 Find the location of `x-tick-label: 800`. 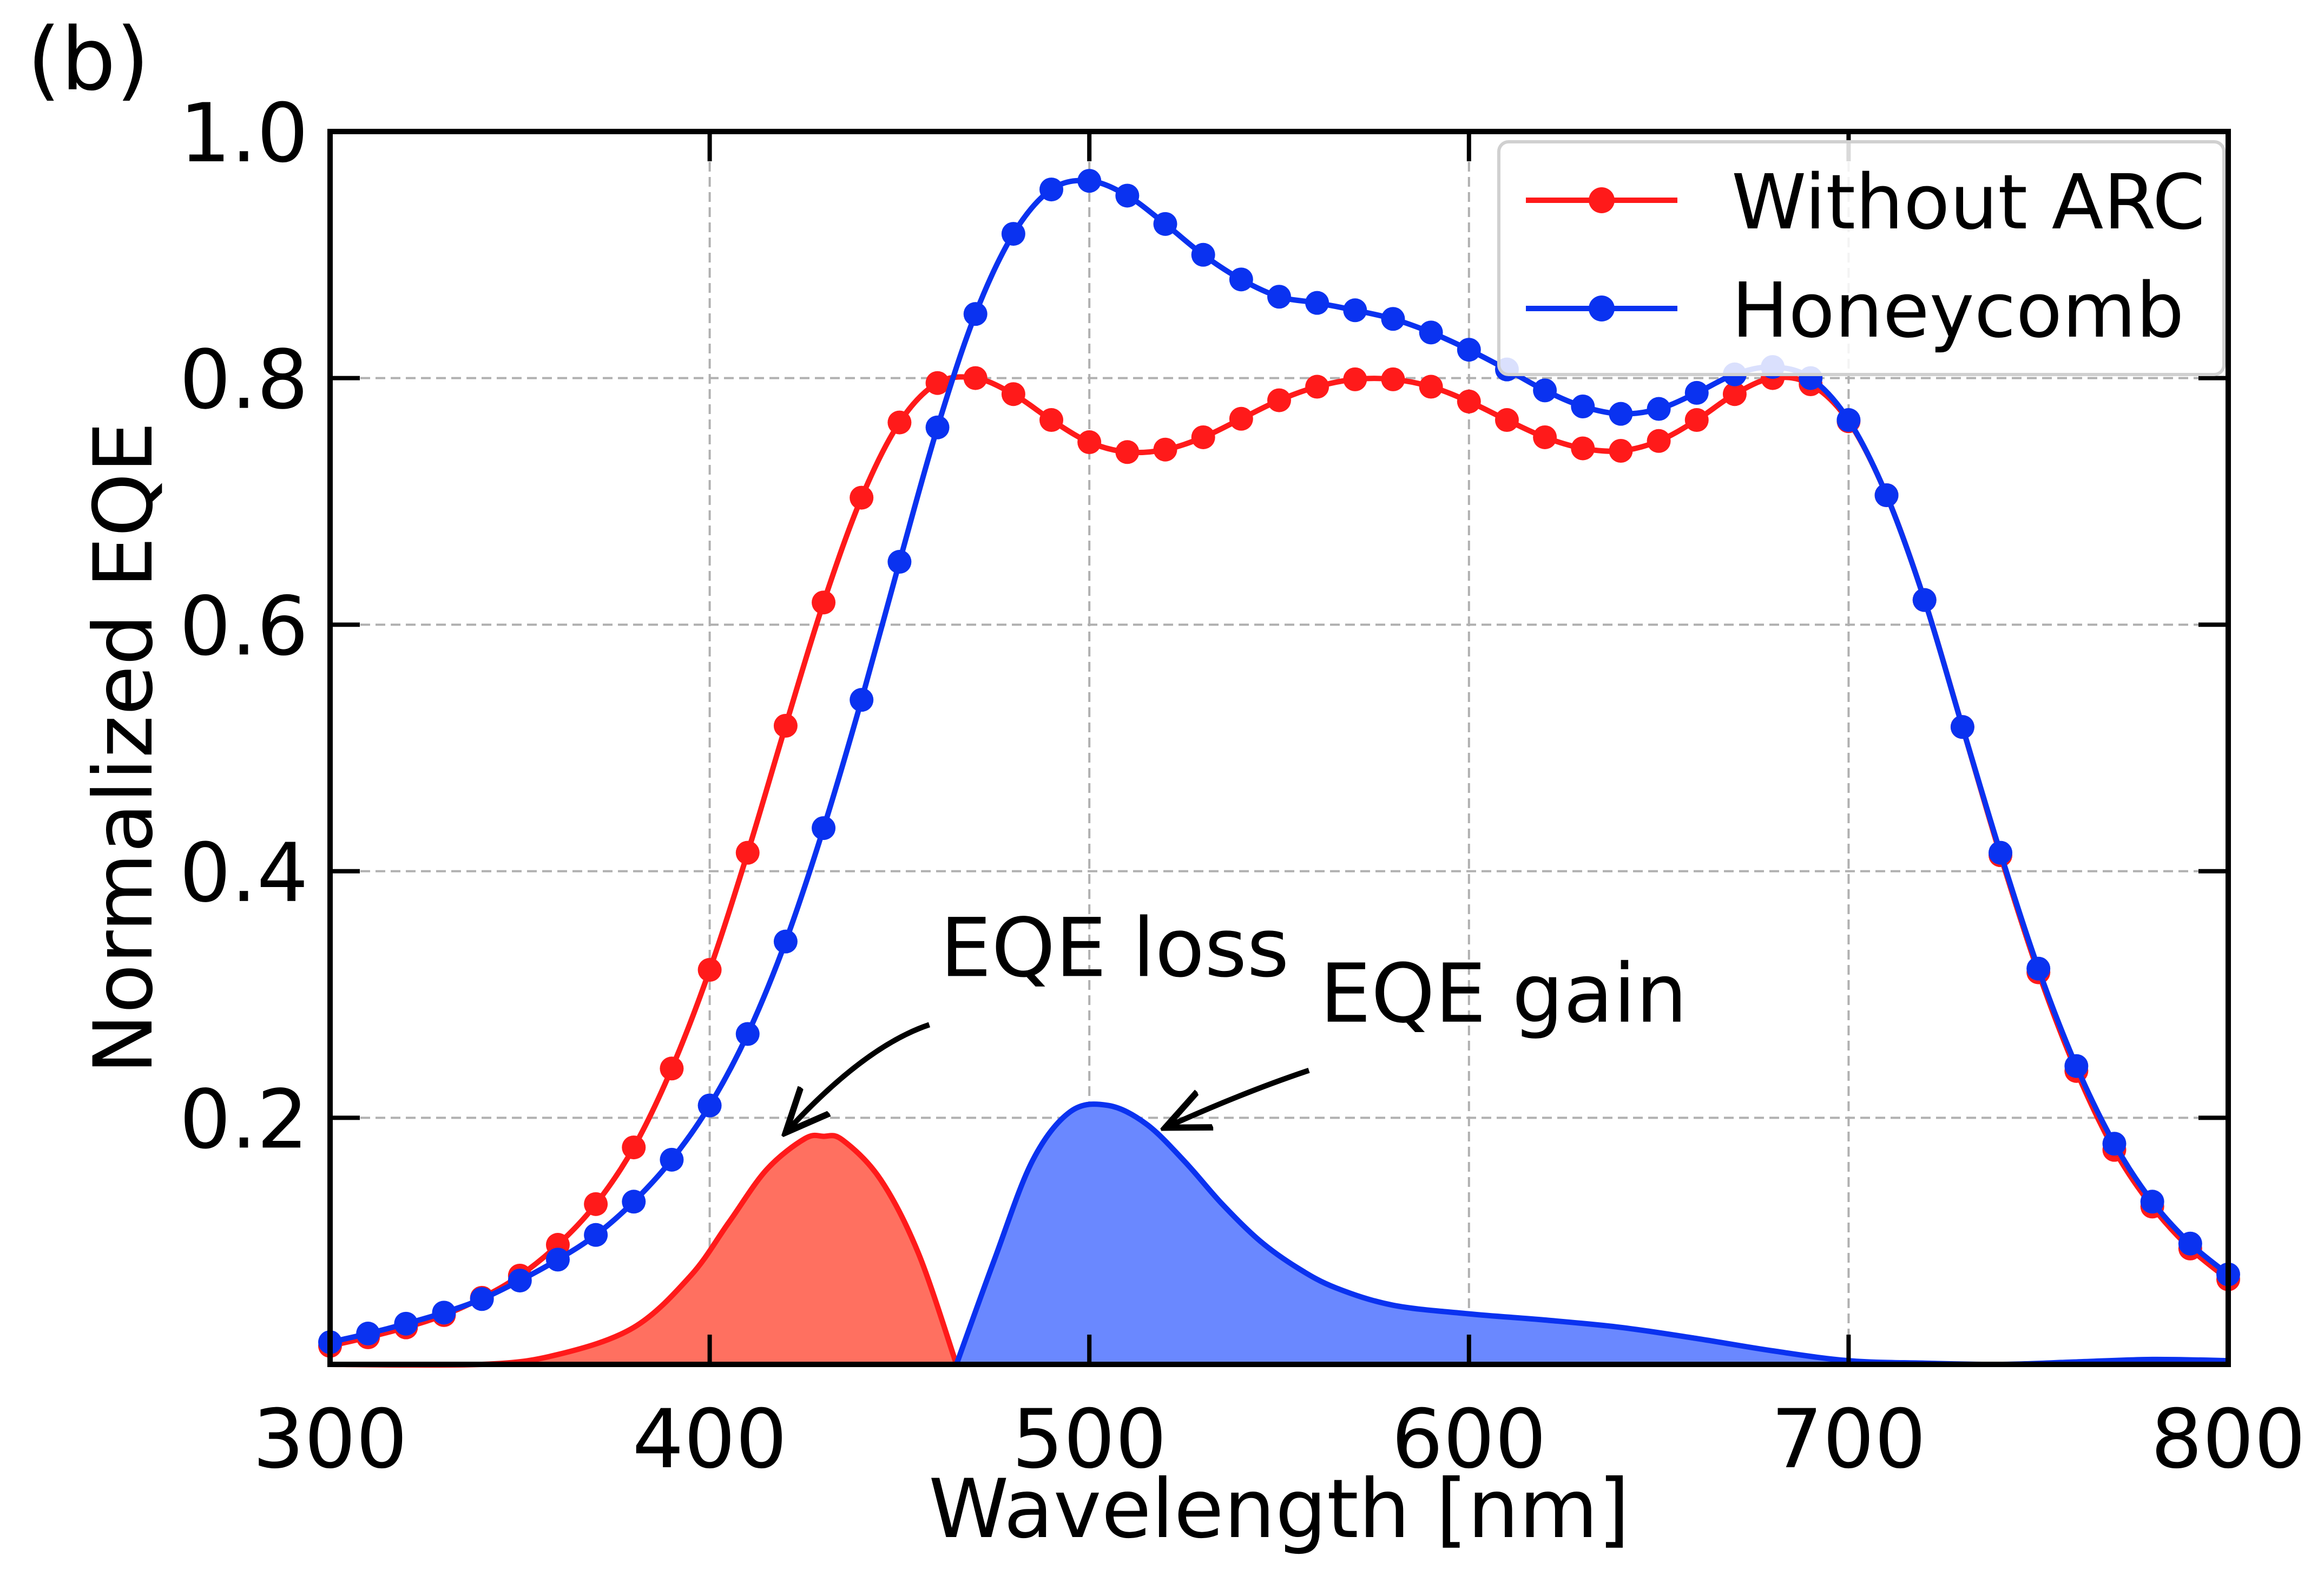

x-tick-label: 800 is located at coordinates (2228, 1440).